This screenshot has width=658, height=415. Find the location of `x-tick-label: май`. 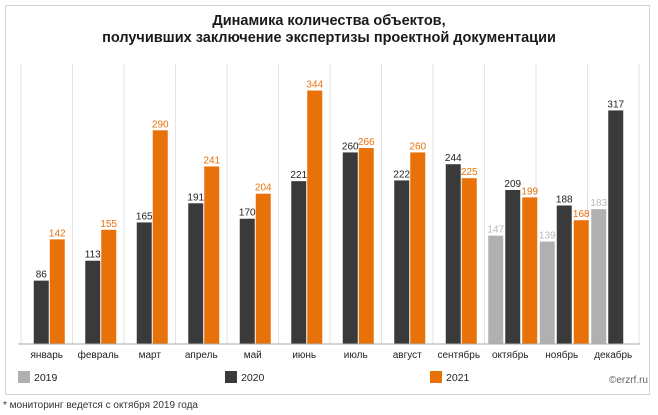

x-tick-label: май is located at coordinates (253, 355).